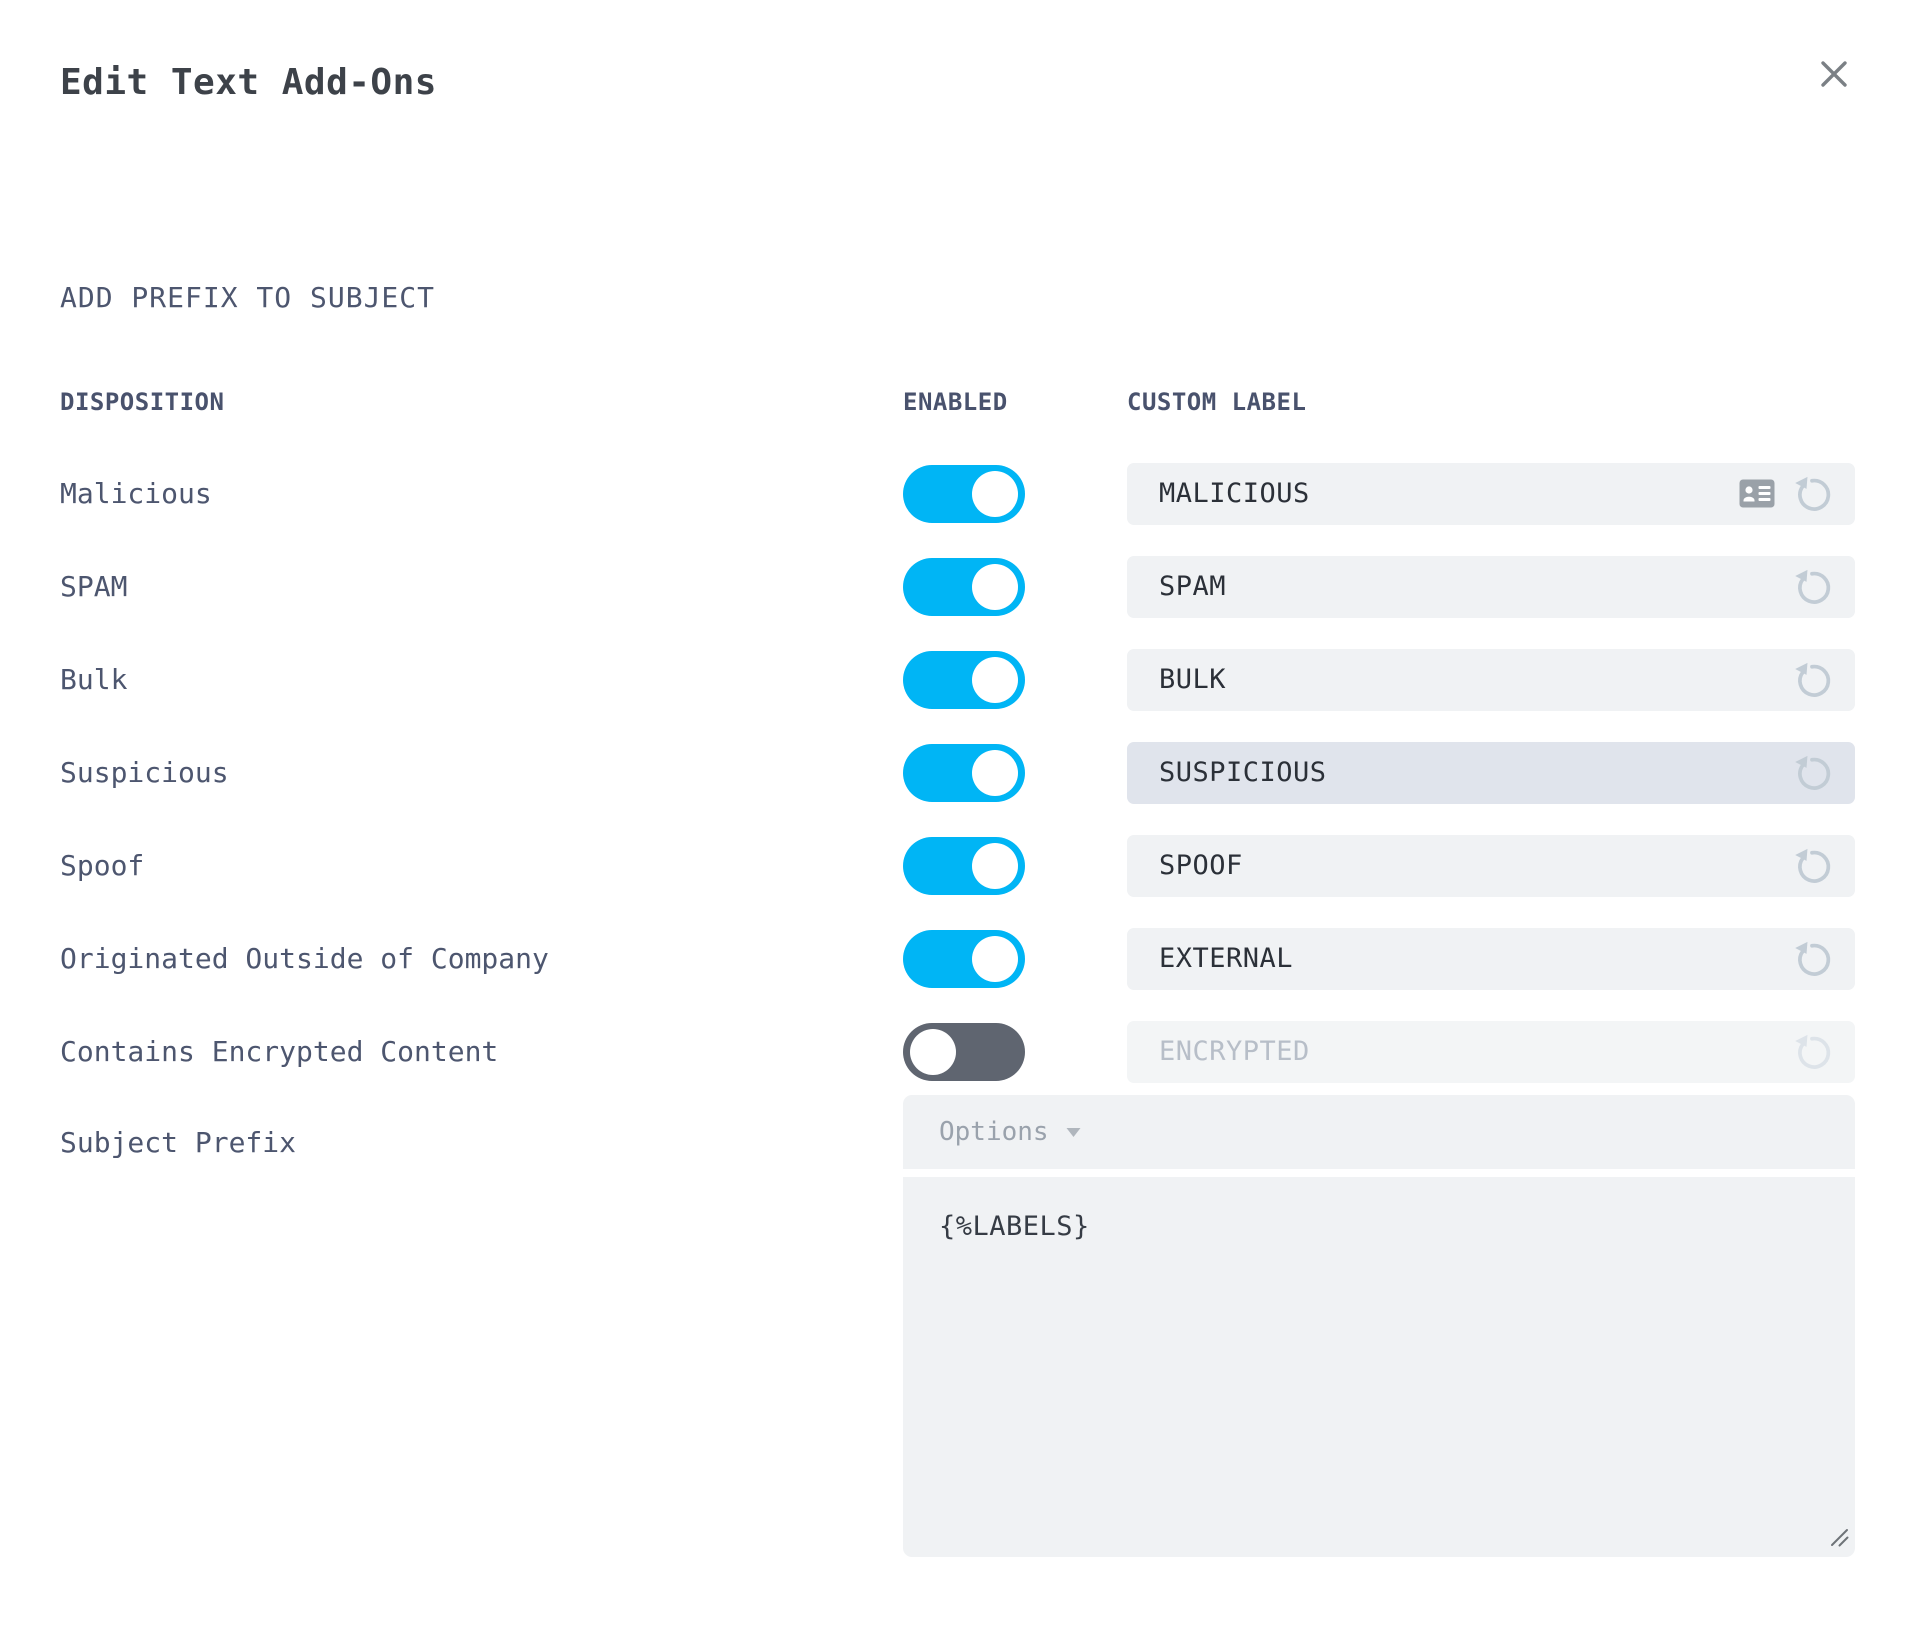  I want to click on close-icon, so click(1834, 74).